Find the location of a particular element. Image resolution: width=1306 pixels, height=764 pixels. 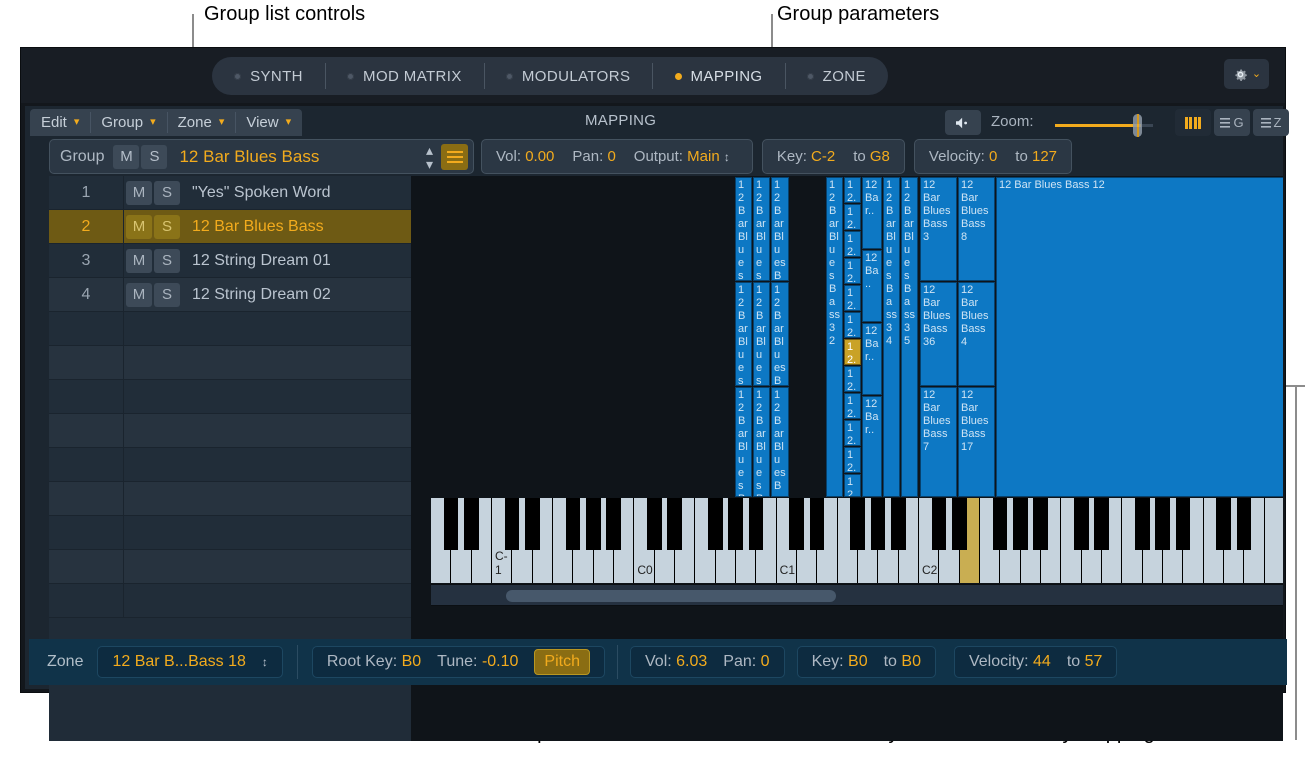

zone-root-tune-box: Root Key: B0 Tune: -0.10 Pitch is located at coordinates (458, 662).